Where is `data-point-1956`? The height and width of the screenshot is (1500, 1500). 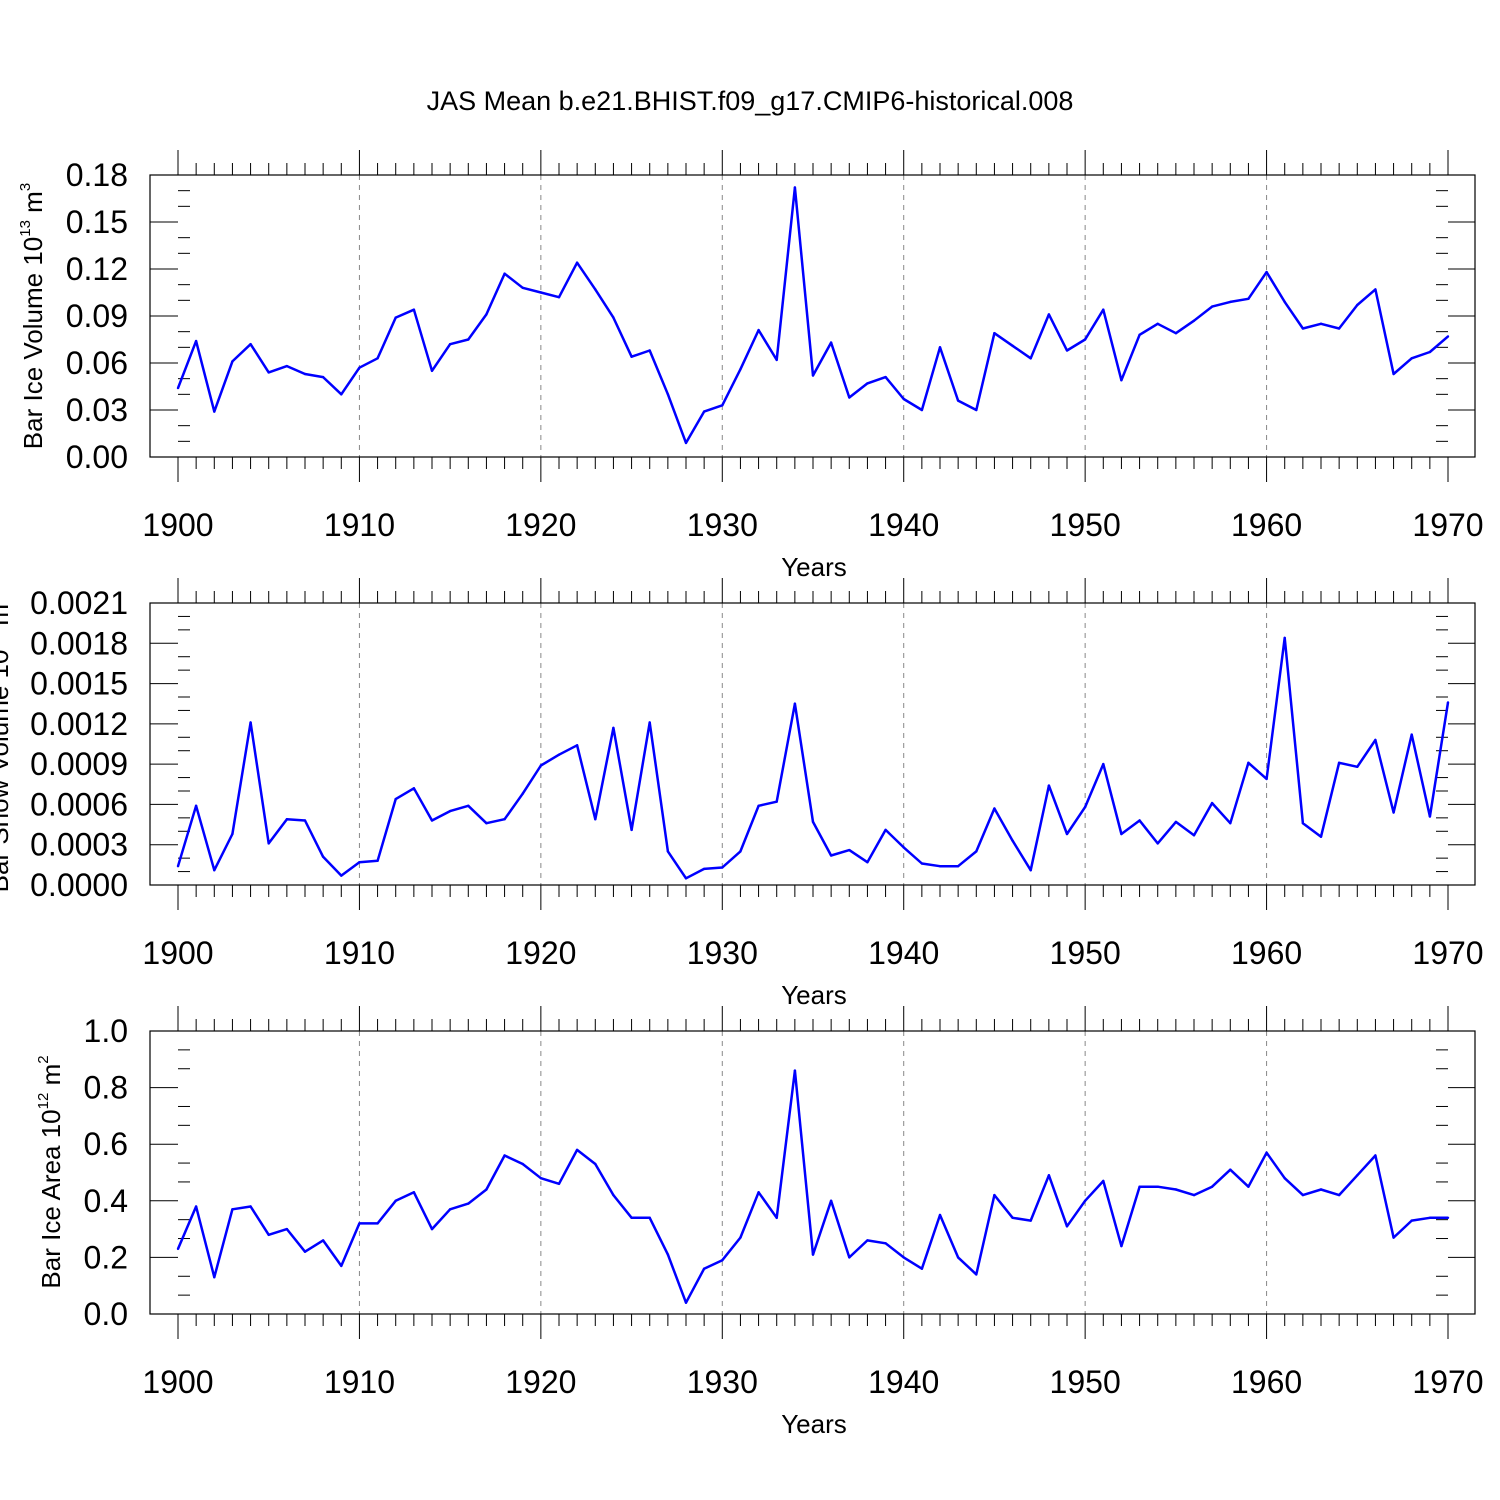 data-point-1956 is located at coordinates (1194, 1195).